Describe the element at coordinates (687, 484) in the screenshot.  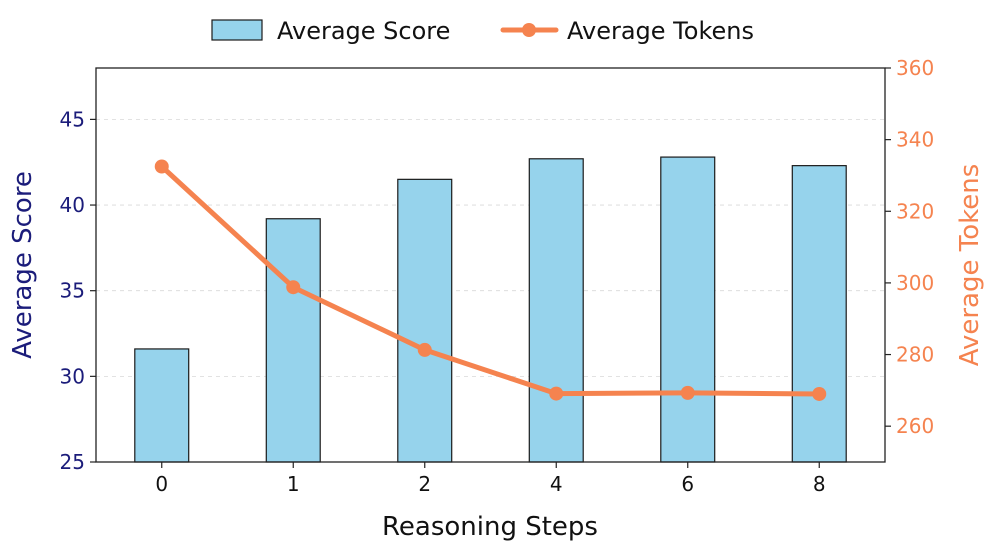
I see `x-tick-label: 6` at that location.